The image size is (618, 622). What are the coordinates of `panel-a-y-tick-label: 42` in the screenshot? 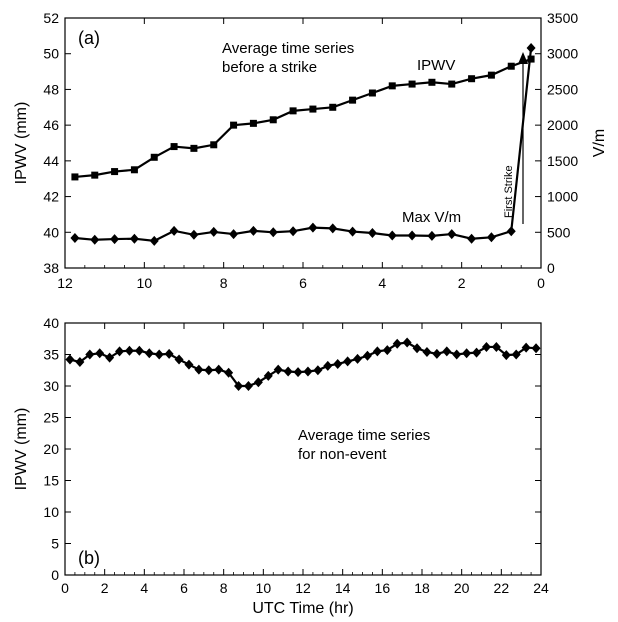 It's located at (51, 197).